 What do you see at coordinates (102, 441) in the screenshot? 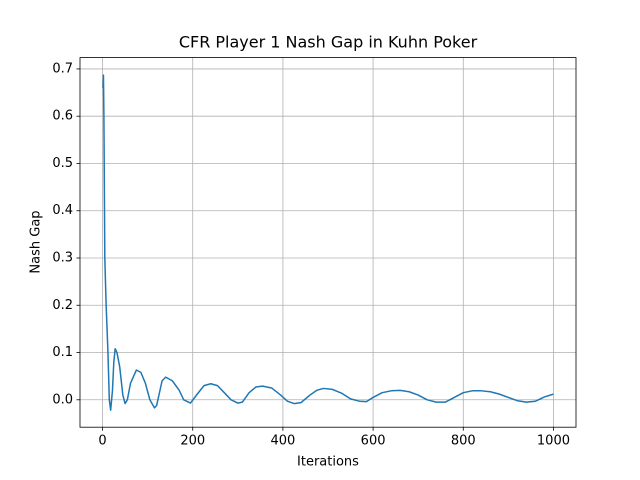
I see `x-tick-label: 0` at bounding box center [102, 441].